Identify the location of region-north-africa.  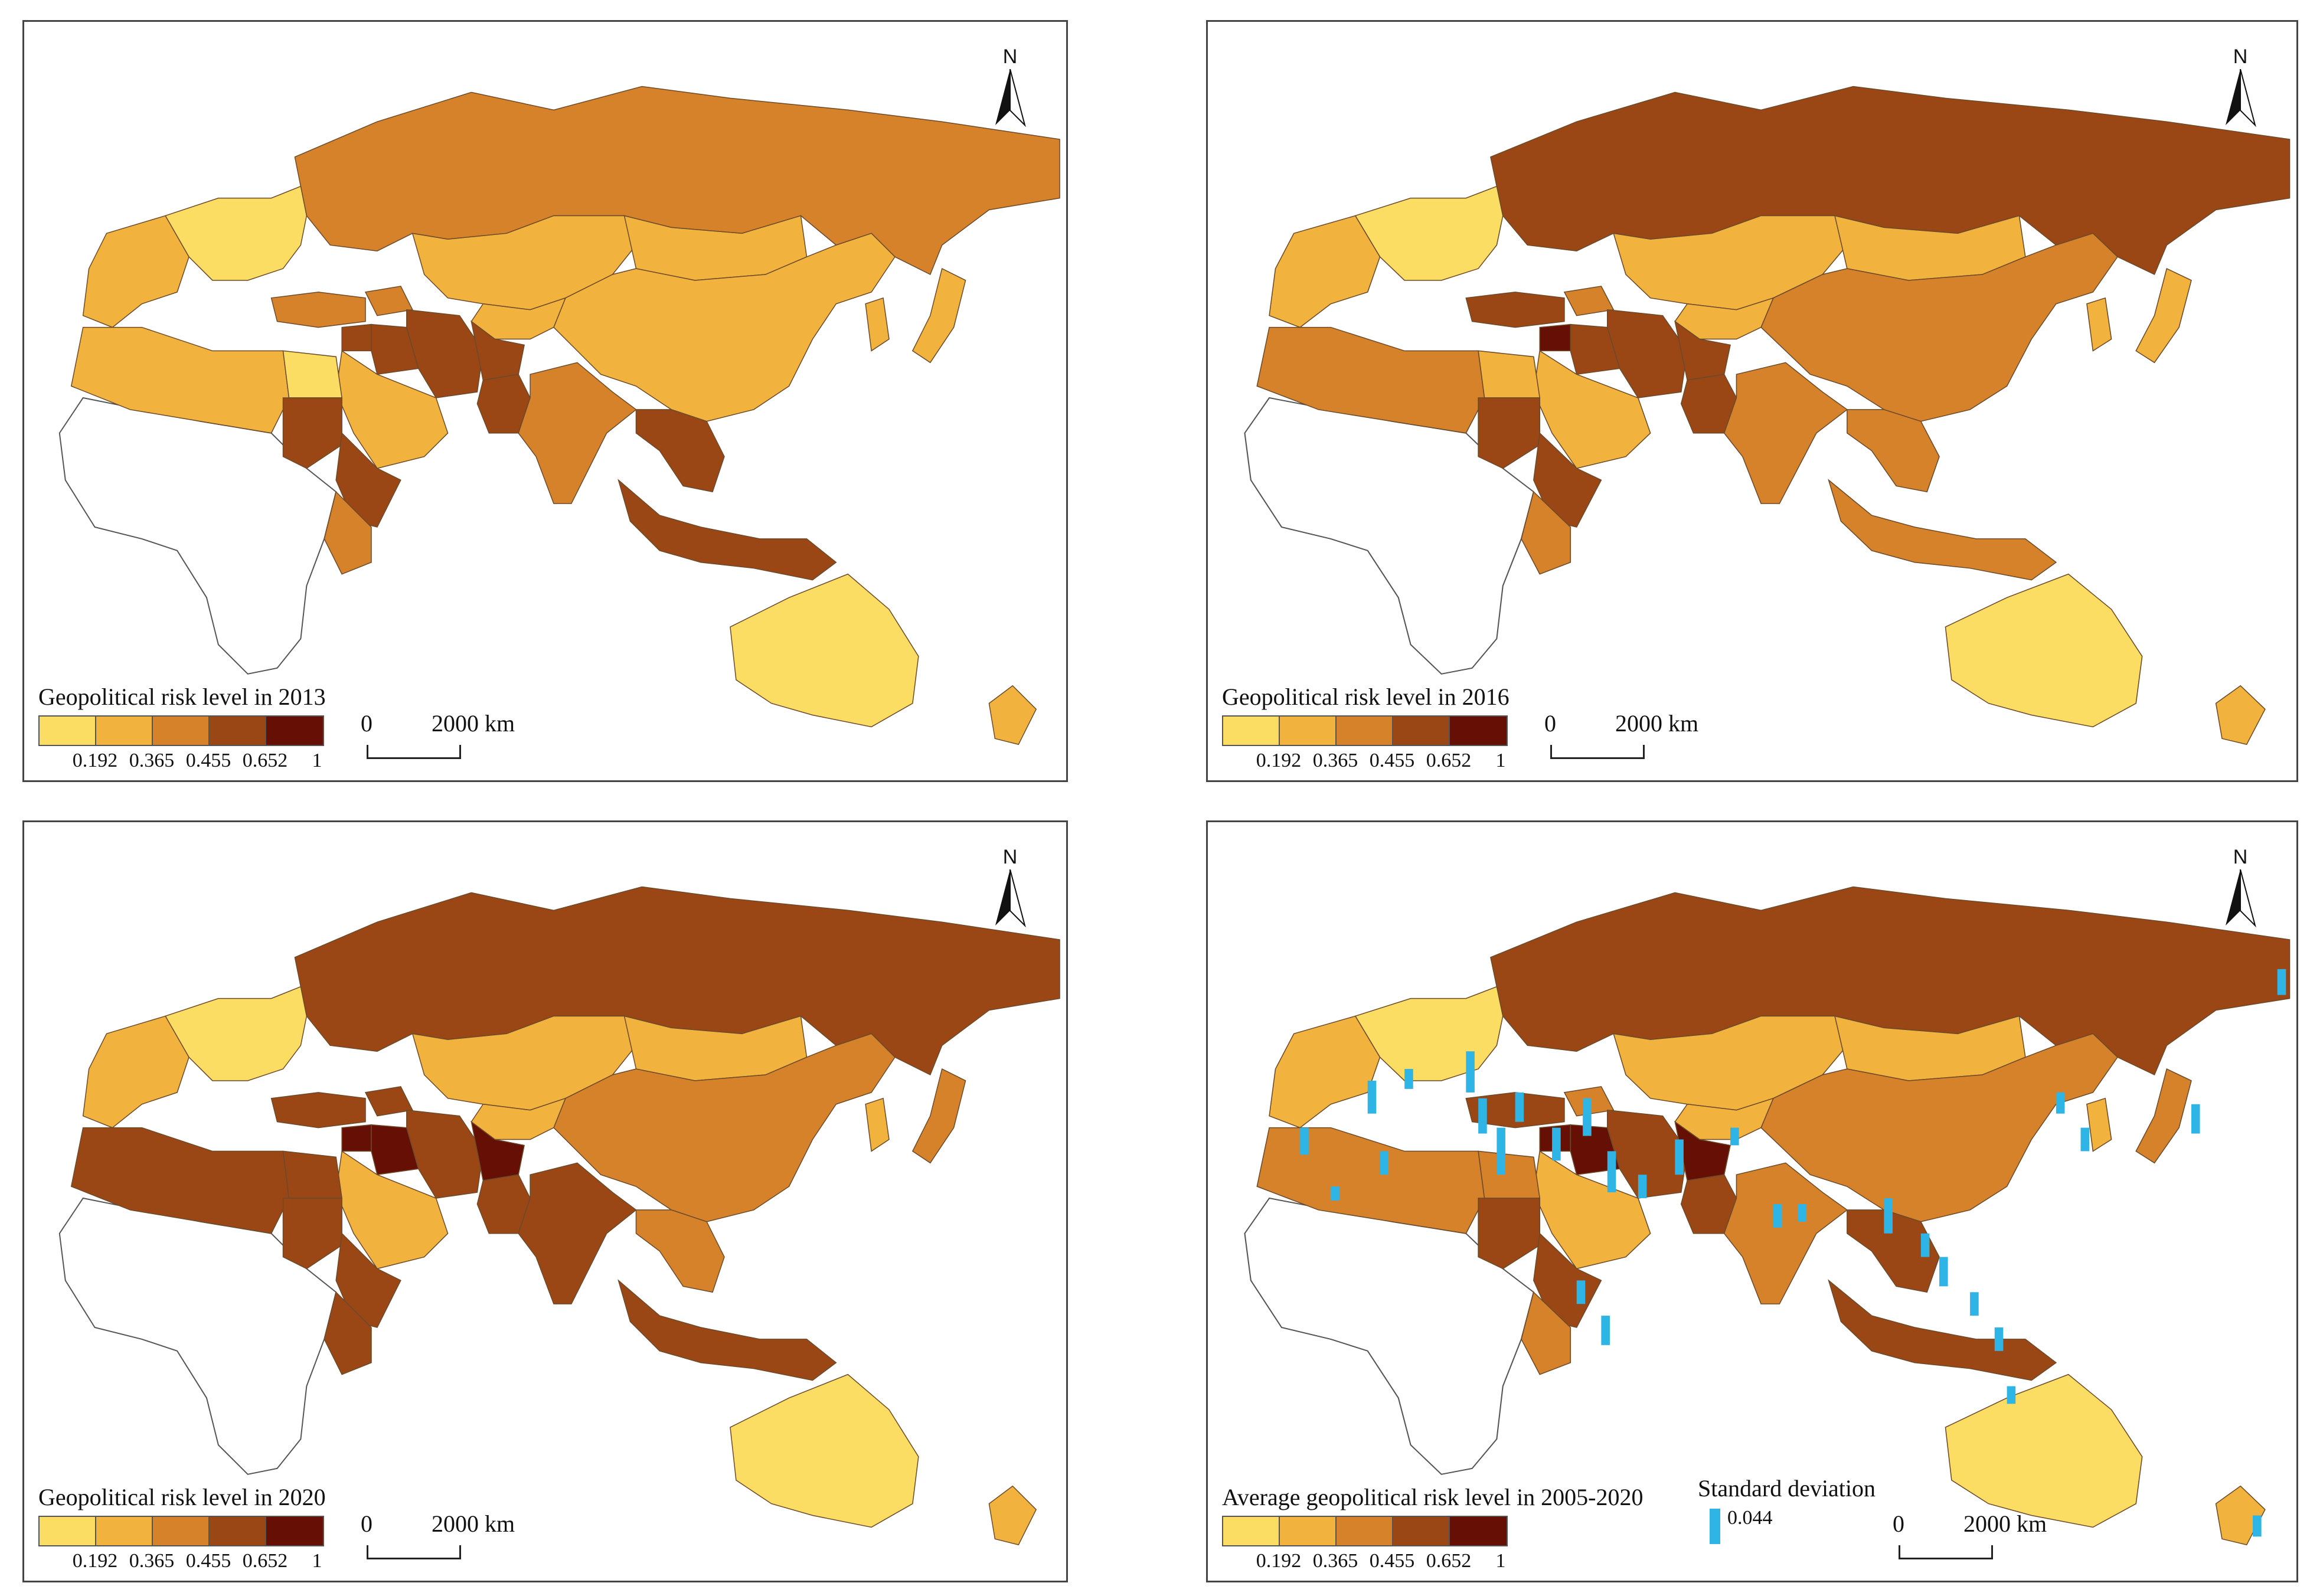
(180, 1180).